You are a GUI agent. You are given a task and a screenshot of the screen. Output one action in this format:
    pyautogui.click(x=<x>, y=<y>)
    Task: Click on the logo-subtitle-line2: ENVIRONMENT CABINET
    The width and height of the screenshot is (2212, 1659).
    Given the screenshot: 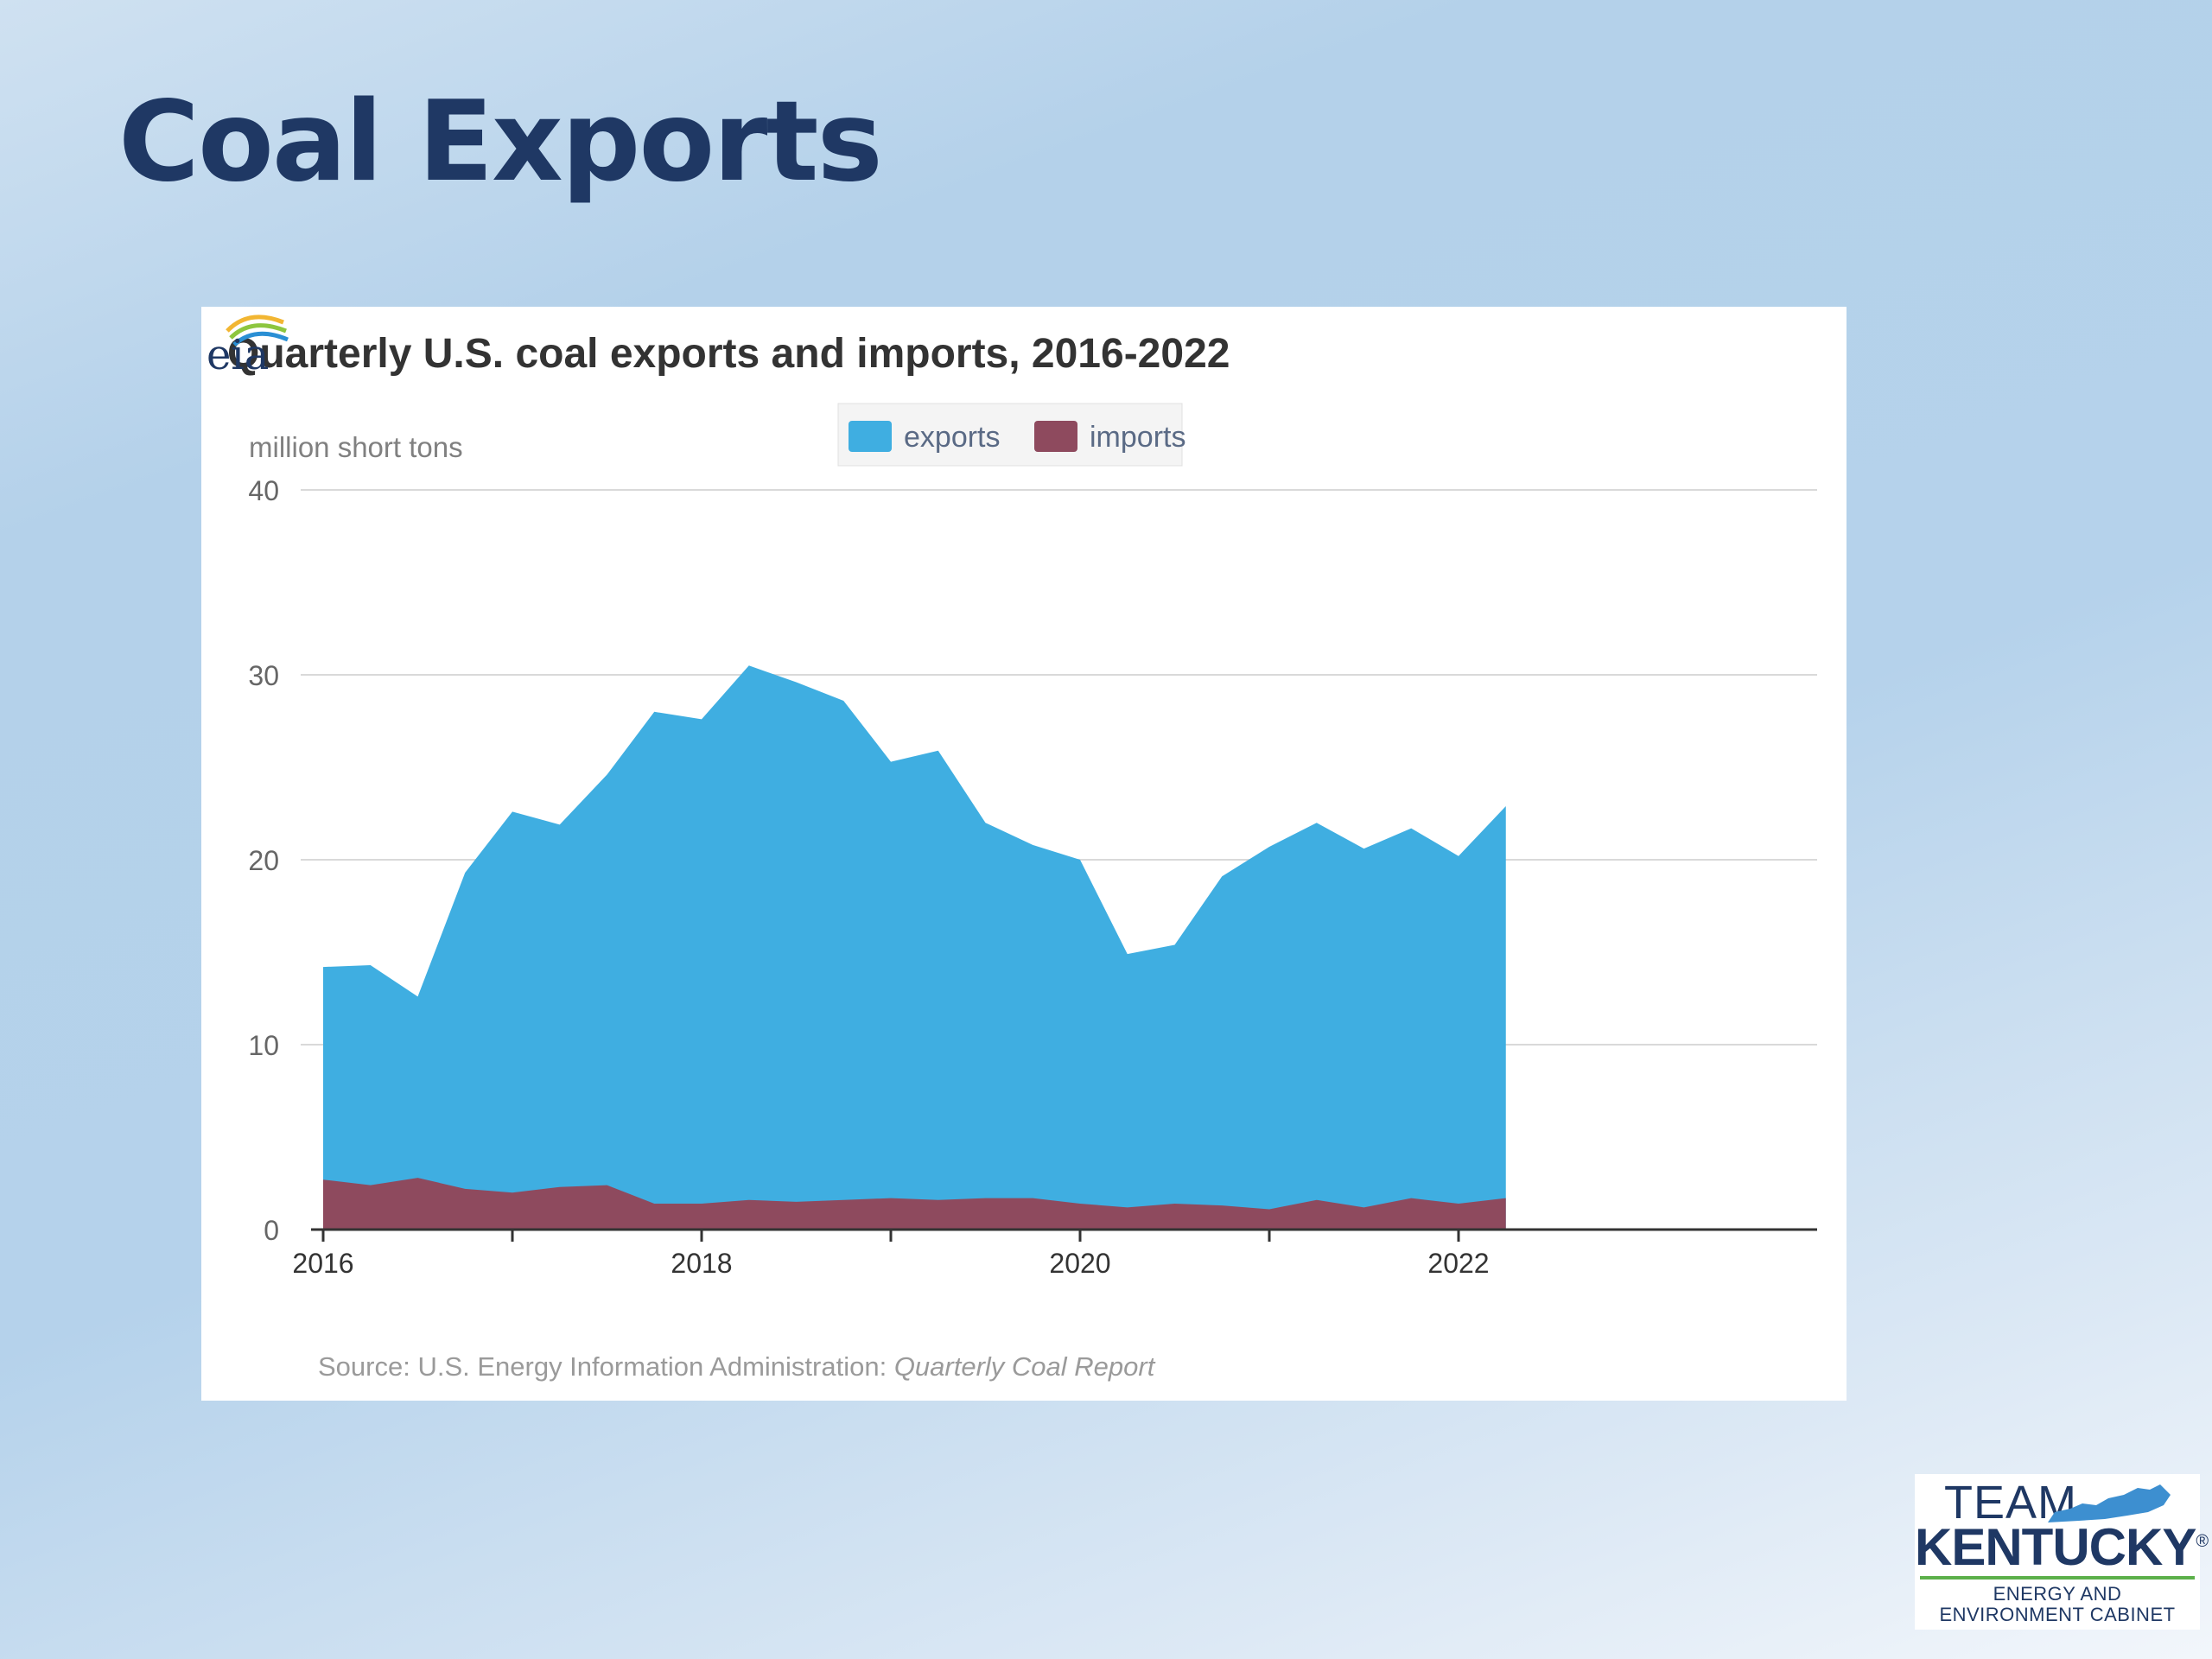 What is the action you would take?
    pyautogui.click(x=2057, y=1614)
    